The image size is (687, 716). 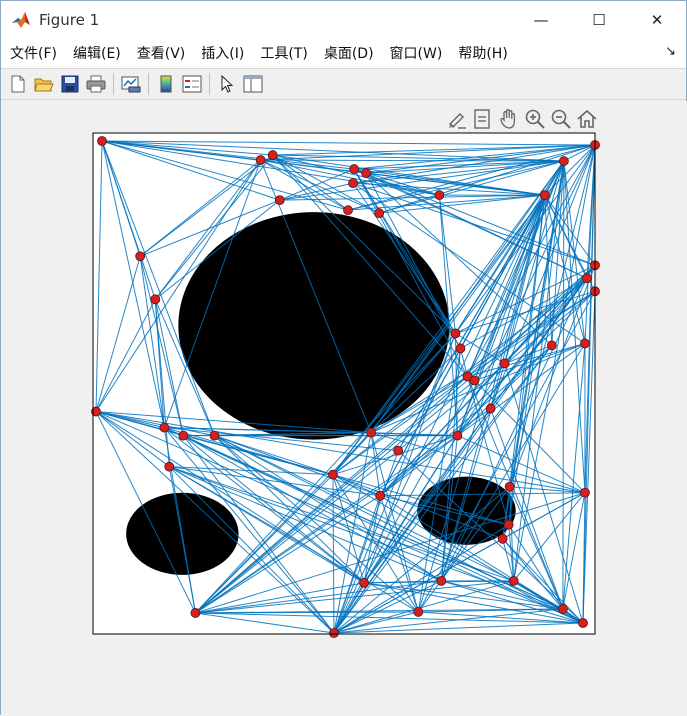 What do you see at coordinates (348, 54) in the screenshot?
I see `menu-desktop: 桌面(D)` at bounding box center [348, 54].